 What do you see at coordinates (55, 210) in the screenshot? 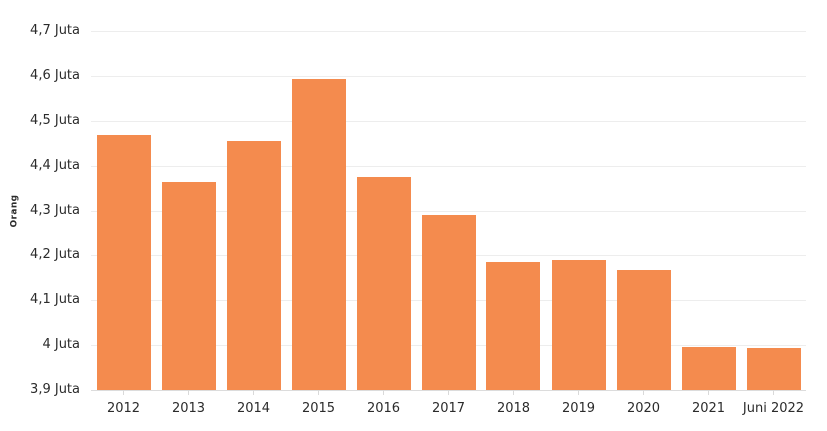
I see `y-tick-label: 4,3 Juta` at bounding box center [55, 210].